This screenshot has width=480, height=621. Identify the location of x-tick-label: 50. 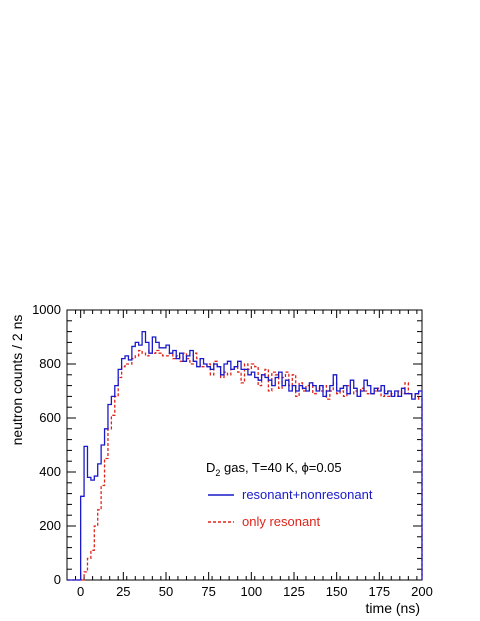
(166, 591).